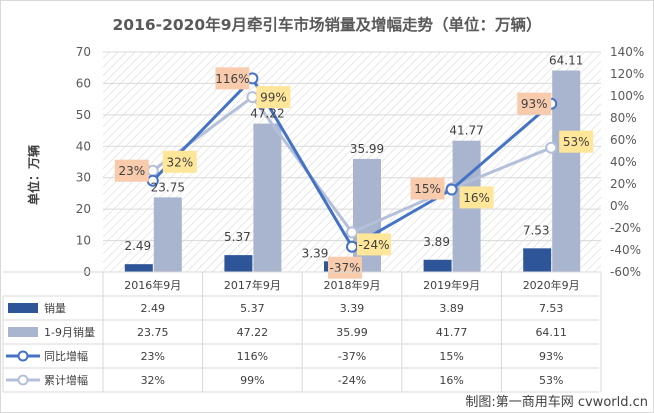 This screenshot has height=413, width=654. Describe the element at coordinates (352, 356) in the screenshot. I see `table-cell: -37%` at that location.